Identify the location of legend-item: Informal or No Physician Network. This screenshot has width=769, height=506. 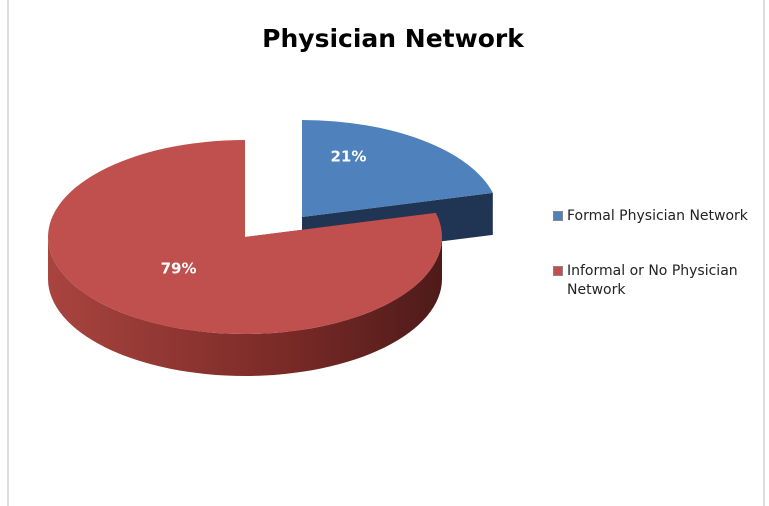
(655, 281).